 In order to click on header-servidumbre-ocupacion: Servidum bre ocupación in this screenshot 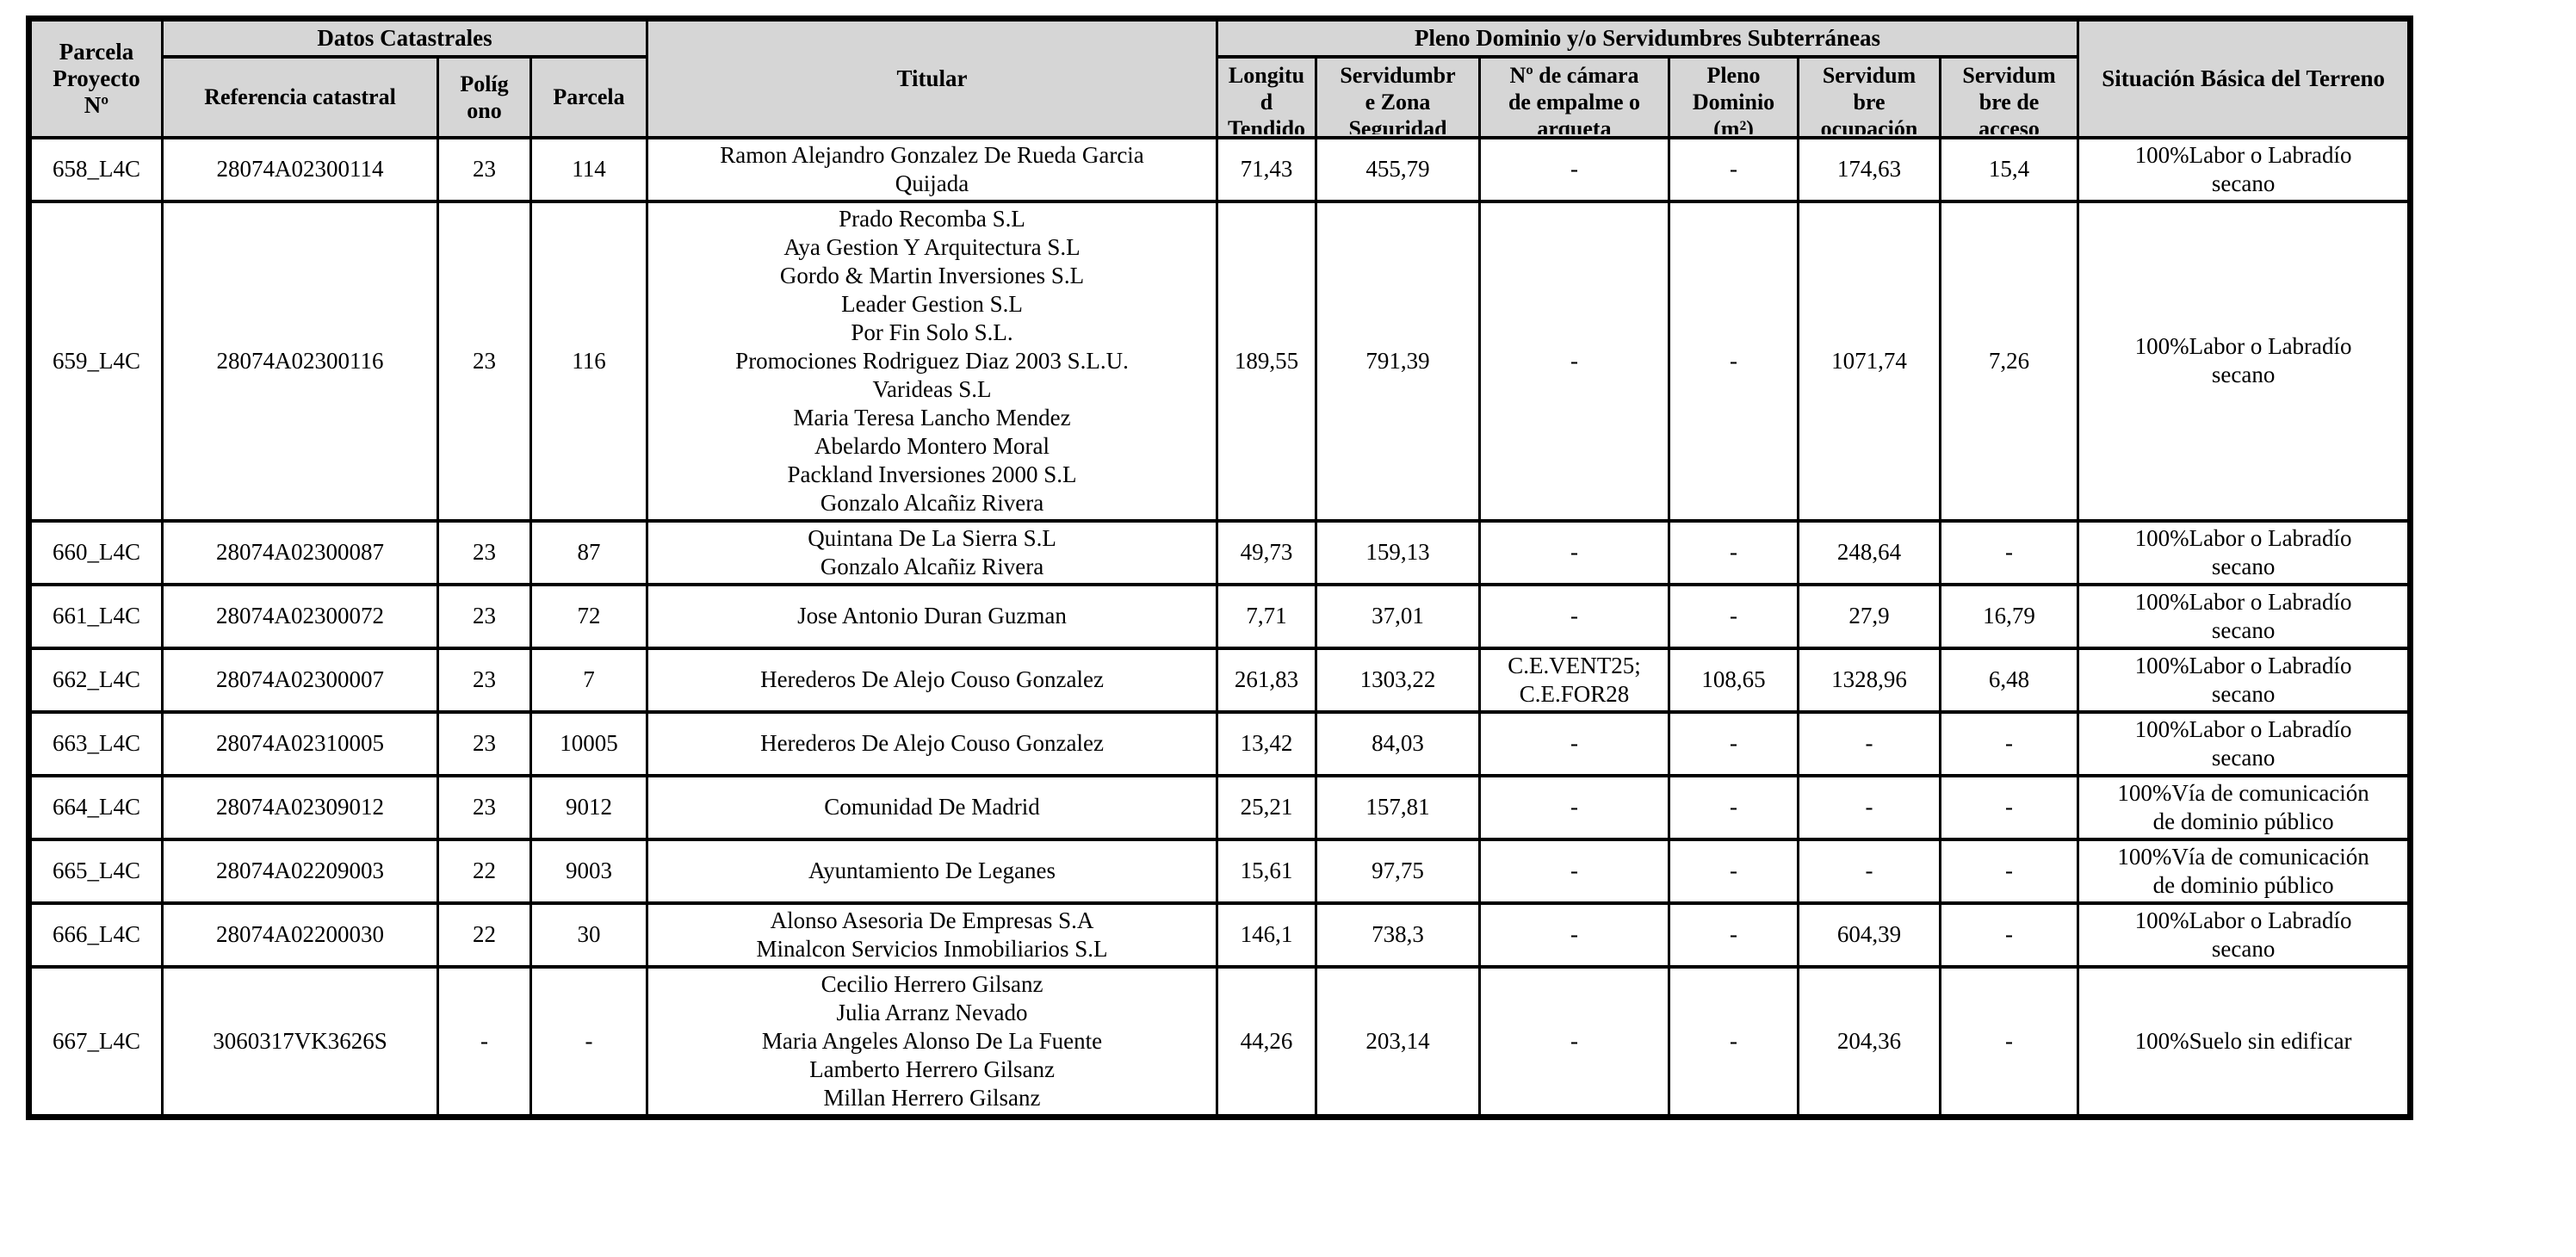, I will do `click(1869, 96)`.